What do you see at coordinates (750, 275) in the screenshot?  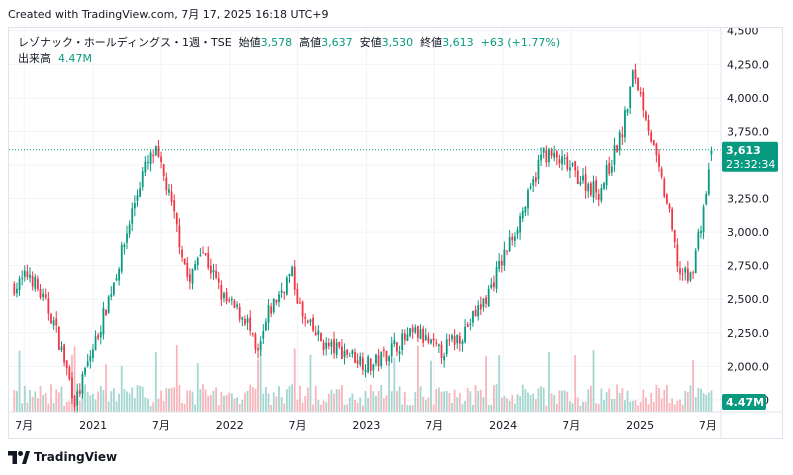 I see `price-tags: 3,613 23:32:34 4.47M` at bounding box center [750, 275].